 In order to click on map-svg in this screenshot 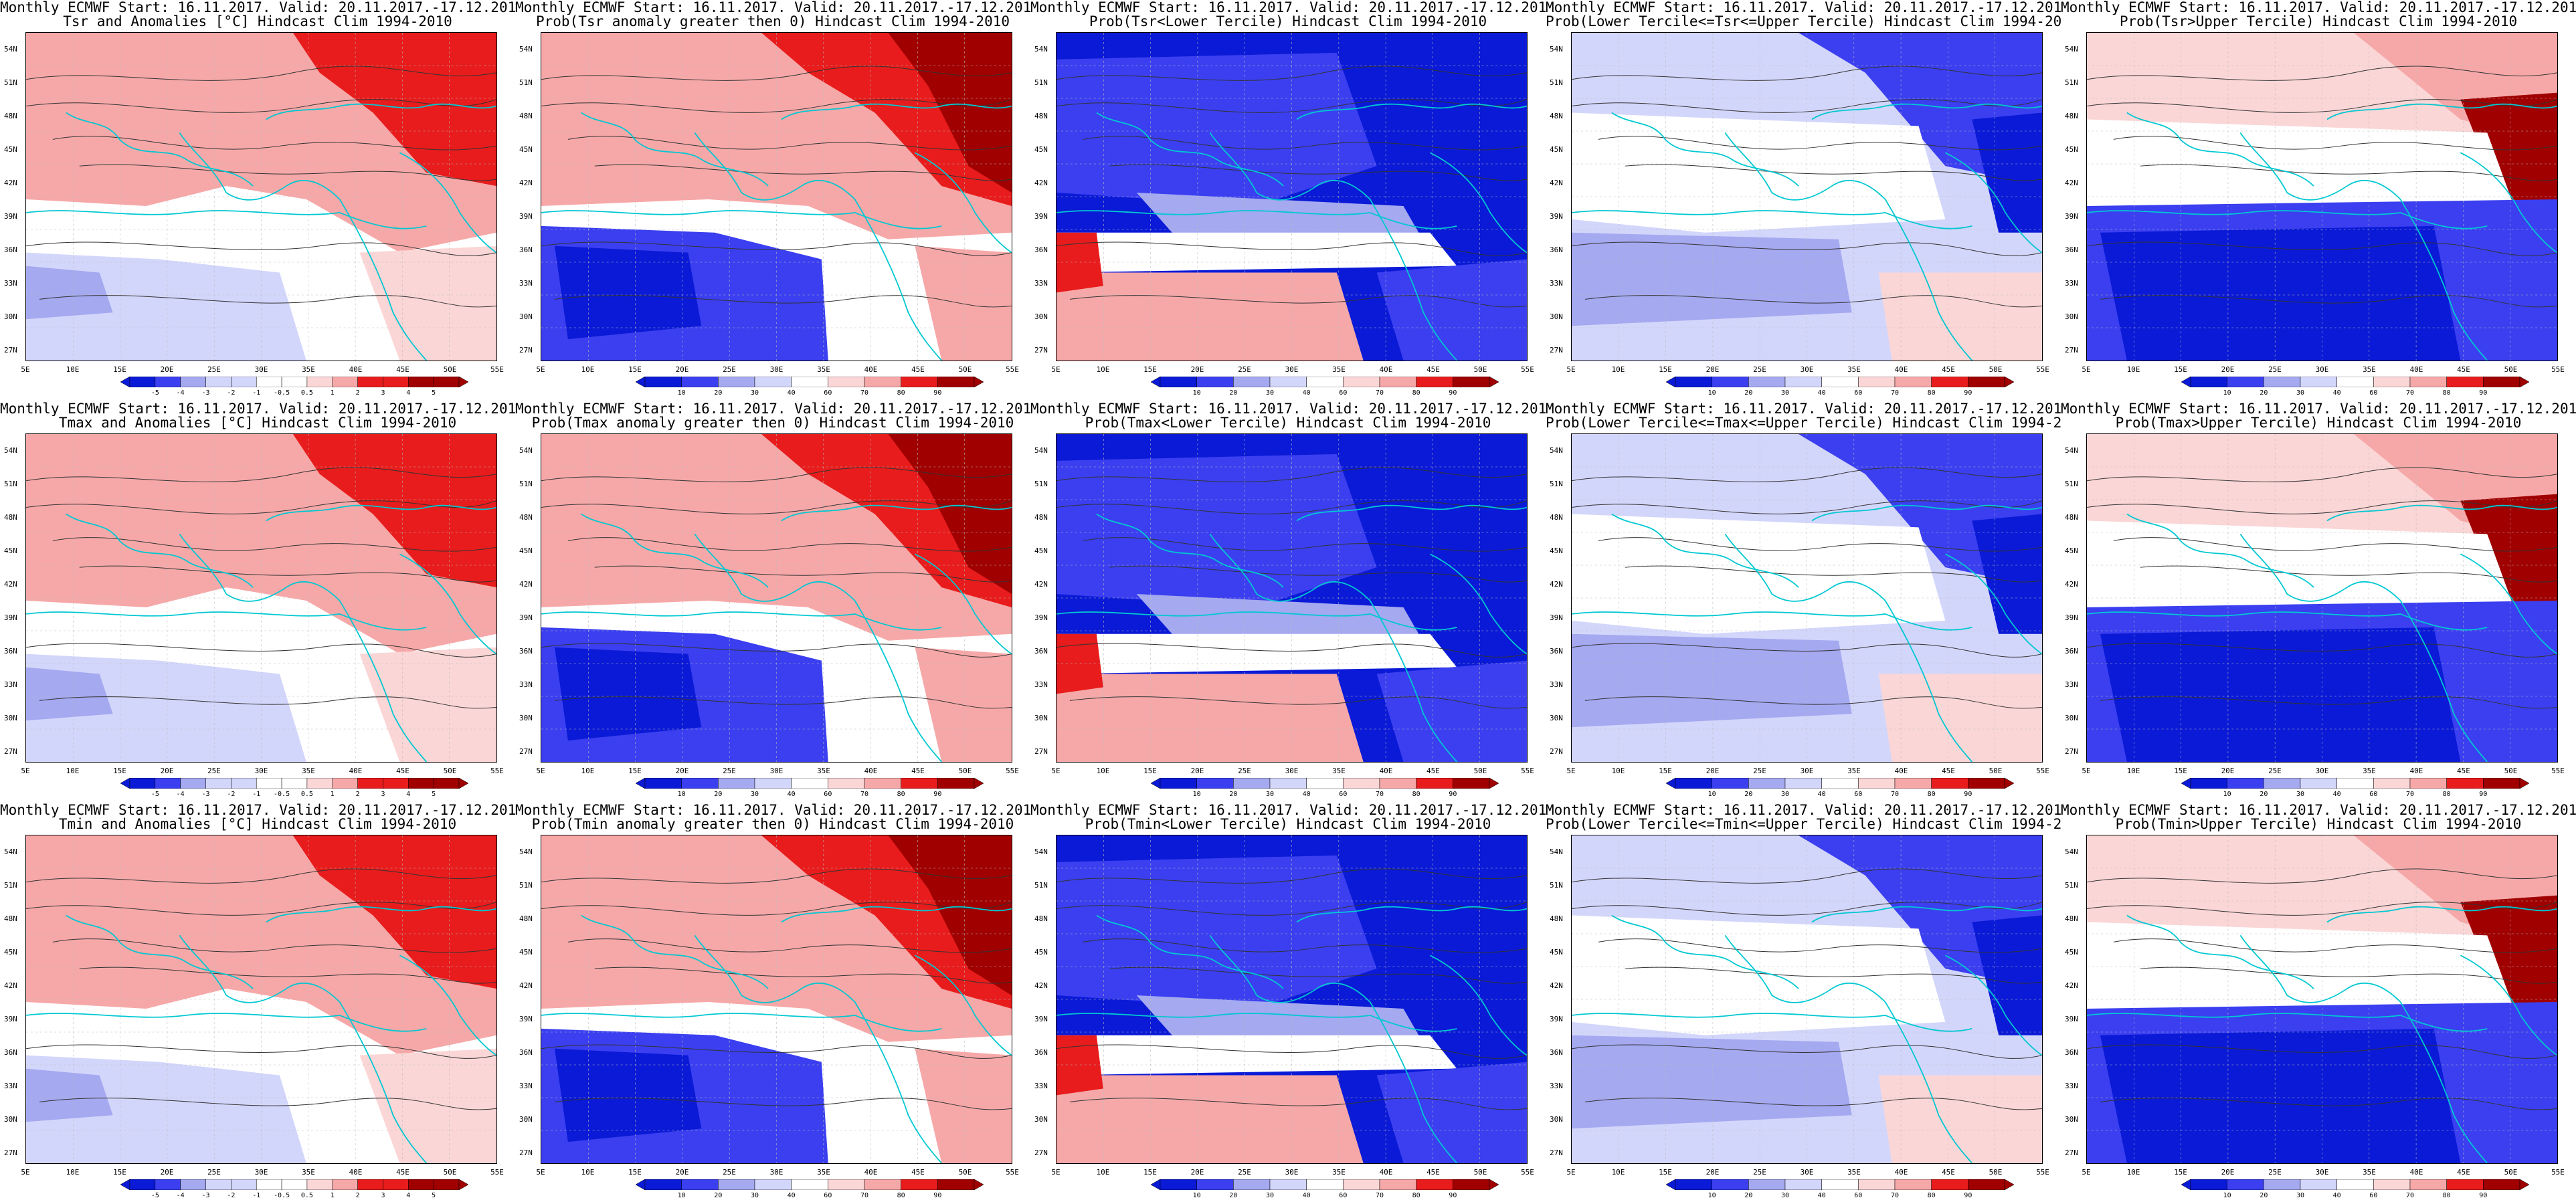, I will do `click(777, 999)`.